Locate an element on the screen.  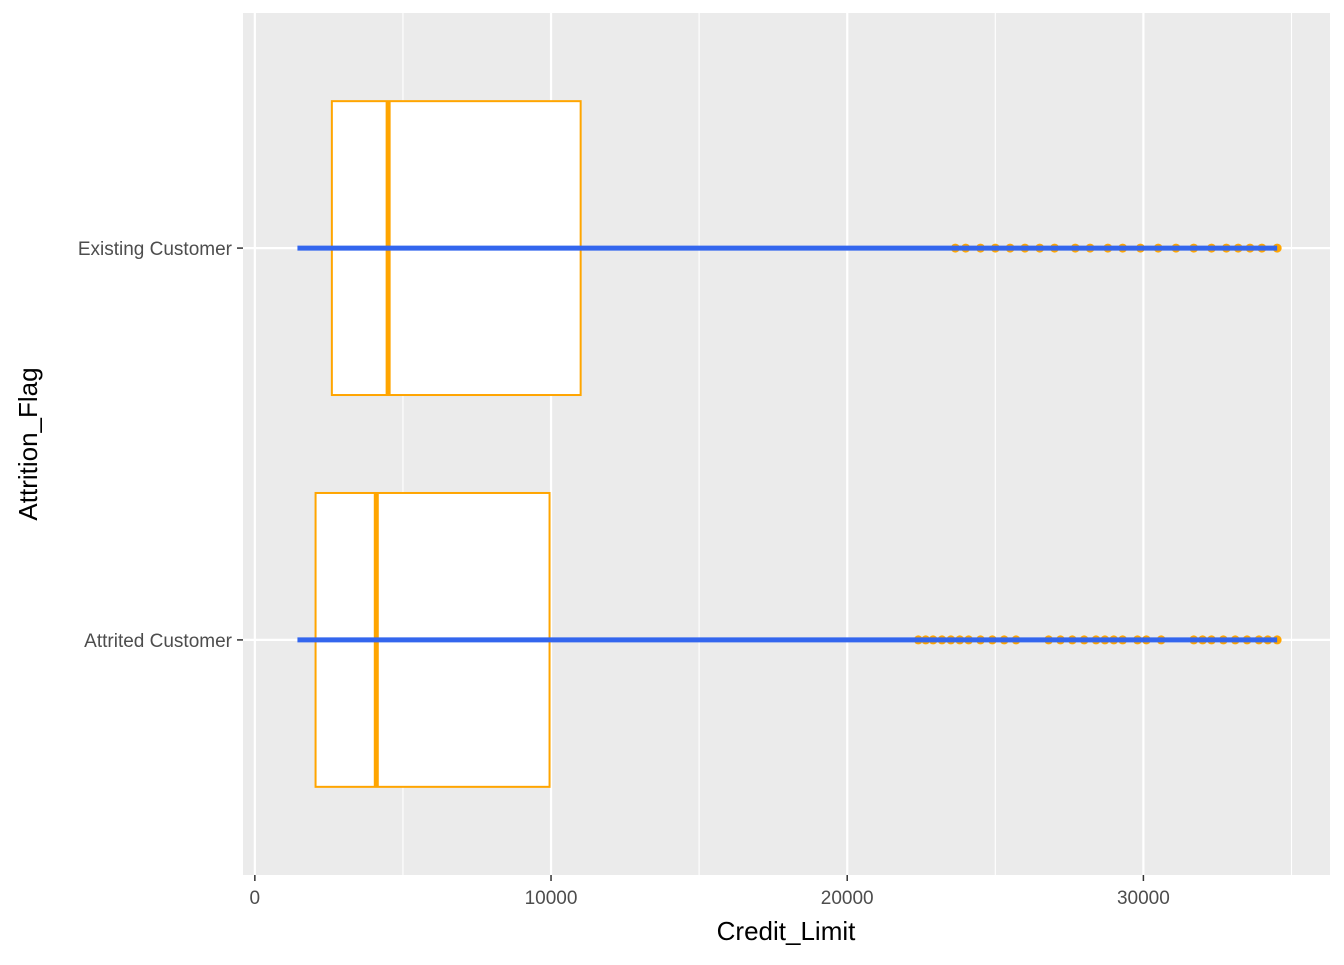
y-tick-label: Existing Customer is located at coordinates (155, 249).